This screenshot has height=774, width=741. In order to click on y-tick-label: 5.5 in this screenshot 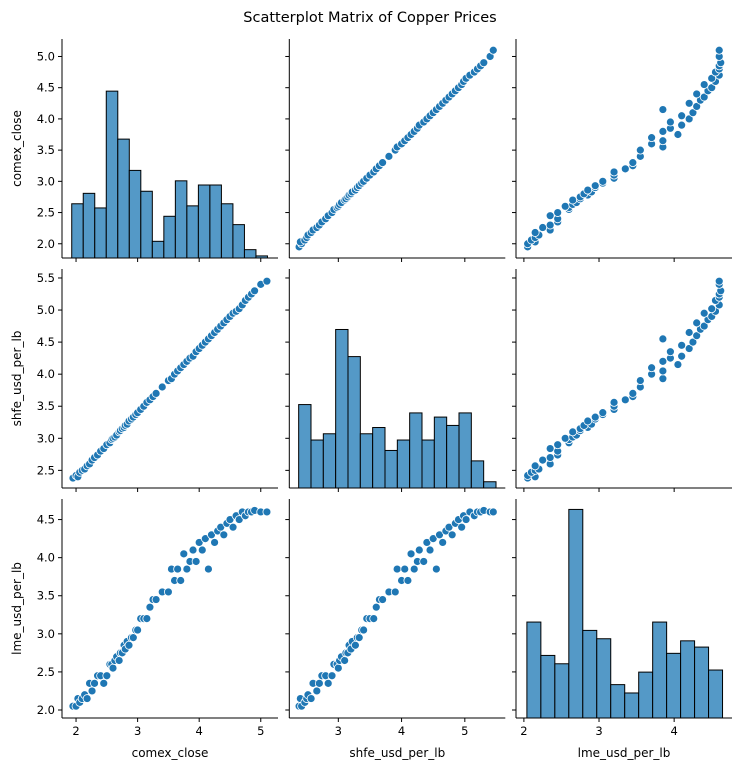, I will do `click(46, 278)`.